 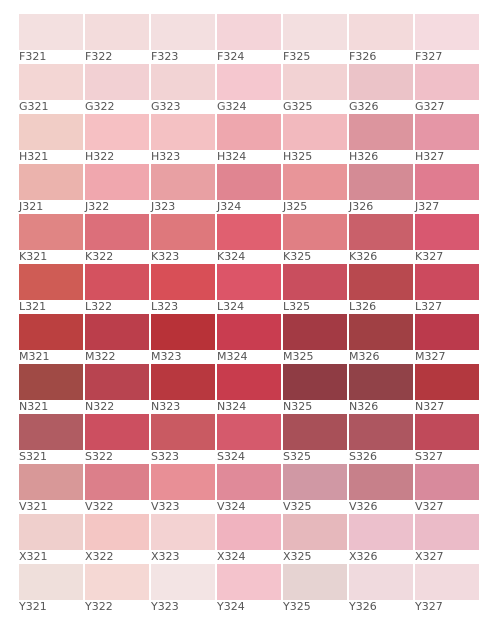 I want to click on swatch-label: G327, so click(x=430, y=106).